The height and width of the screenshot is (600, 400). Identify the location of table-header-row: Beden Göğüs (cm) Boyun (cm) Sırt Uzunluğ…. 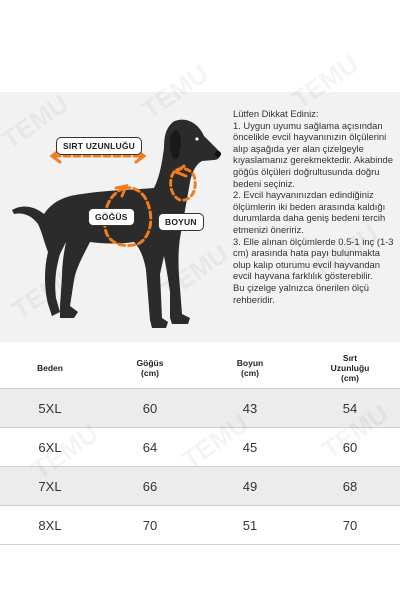
(200, 368).